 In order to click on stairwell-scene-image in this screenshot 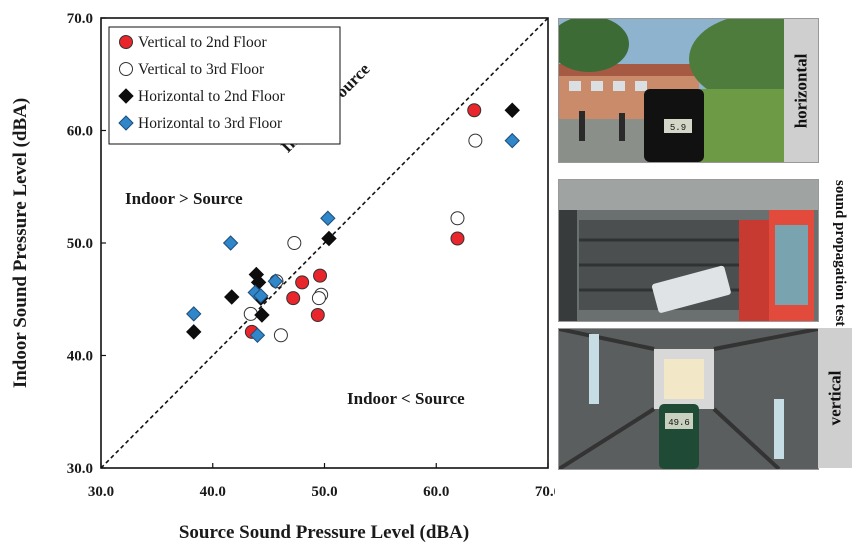, I will do `click(688, 250)`.